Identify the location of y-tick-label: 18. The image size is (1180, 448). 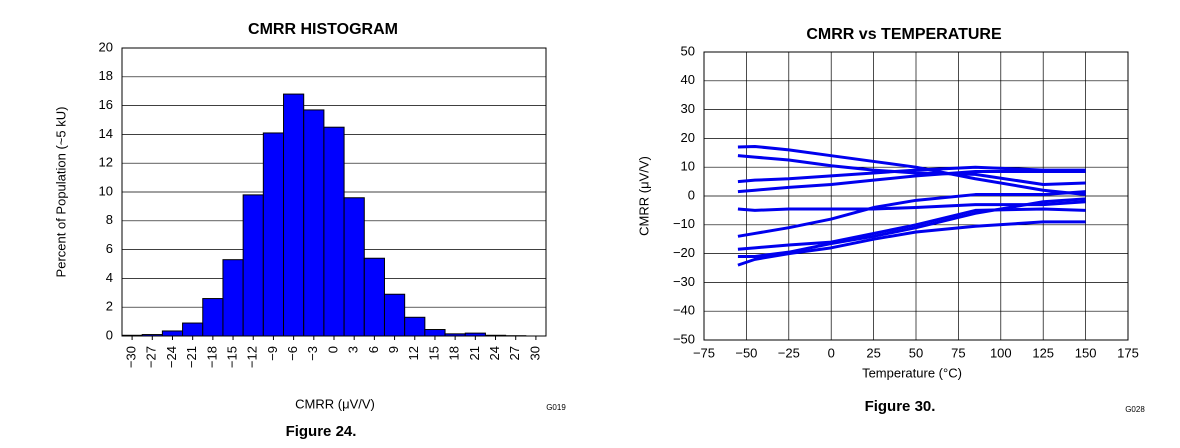
(106, 75).